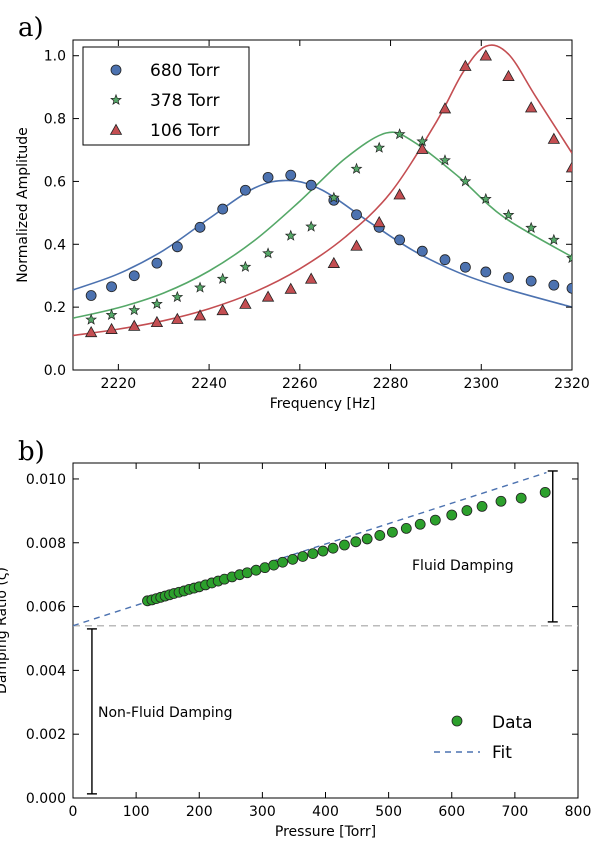 This screenshot has width=597, height=845. What do you see at coordinates (46, 799) in the screenshot?
I see `b-ytick-label: 0.000` at bounding box center [46, 799].